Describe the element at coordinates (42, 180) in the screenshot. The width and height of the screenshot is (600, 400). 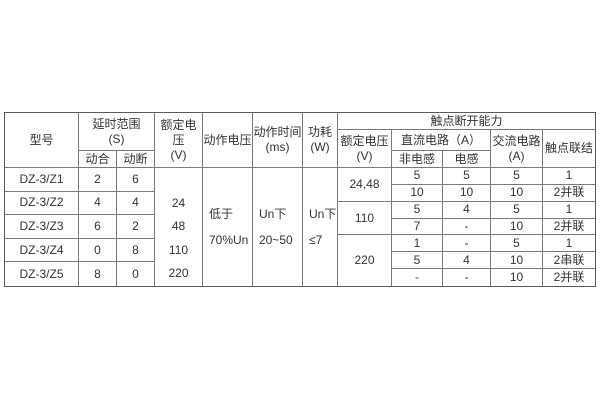
I see `model-cell: DZ-3/Z1` at that location.